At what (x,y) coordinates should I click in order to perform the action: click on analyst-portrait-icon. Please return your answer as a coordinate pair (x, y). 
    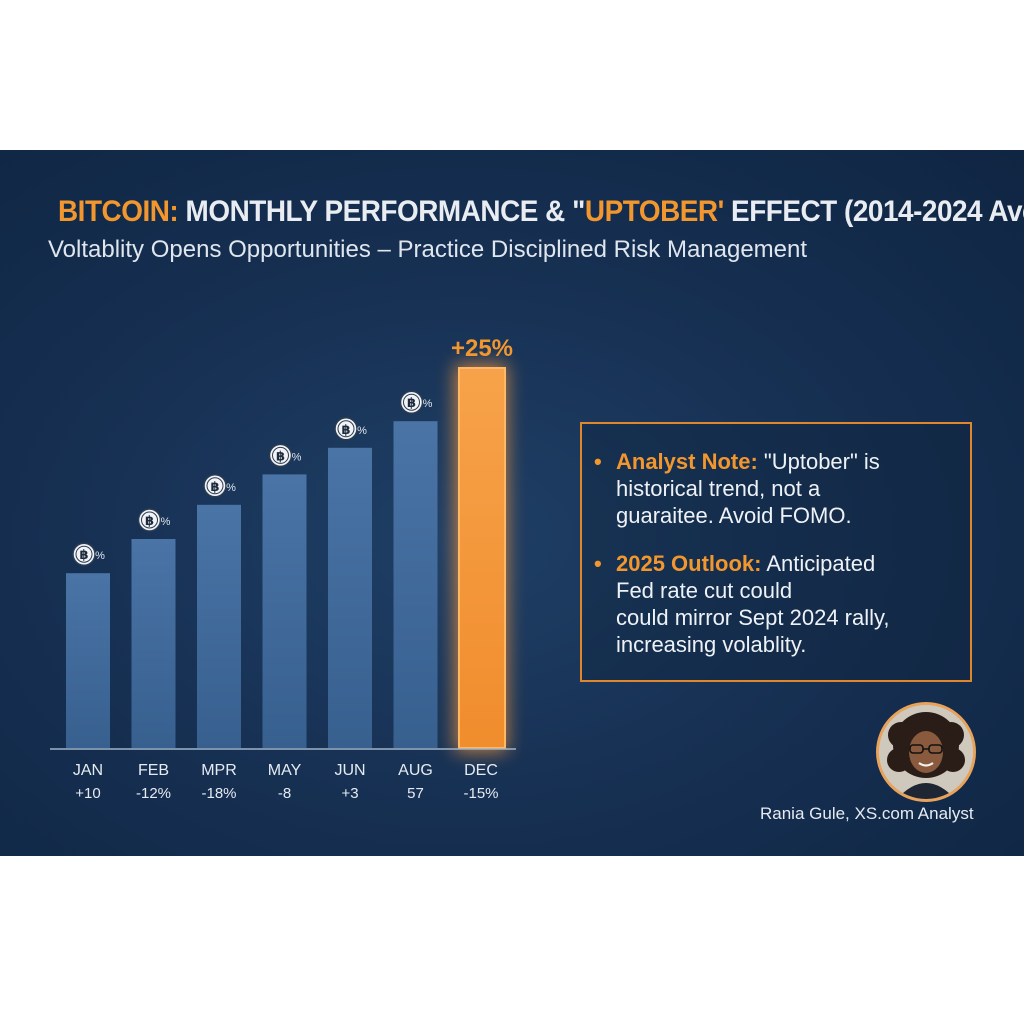
    Looking at the image, I should click on (926, 752).